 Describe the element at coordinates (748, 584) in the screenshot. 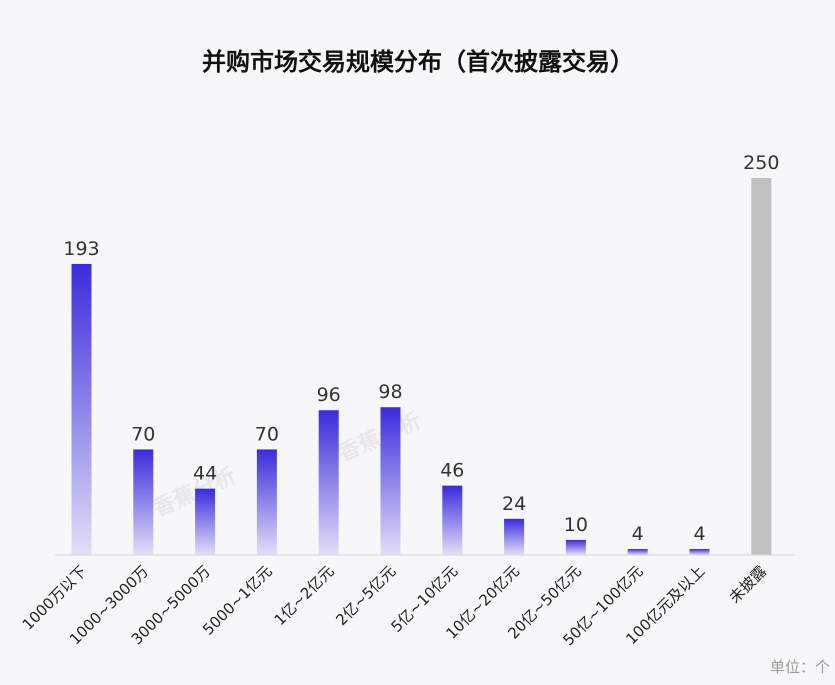

I see `x-tick-label: 未披露` at that location.